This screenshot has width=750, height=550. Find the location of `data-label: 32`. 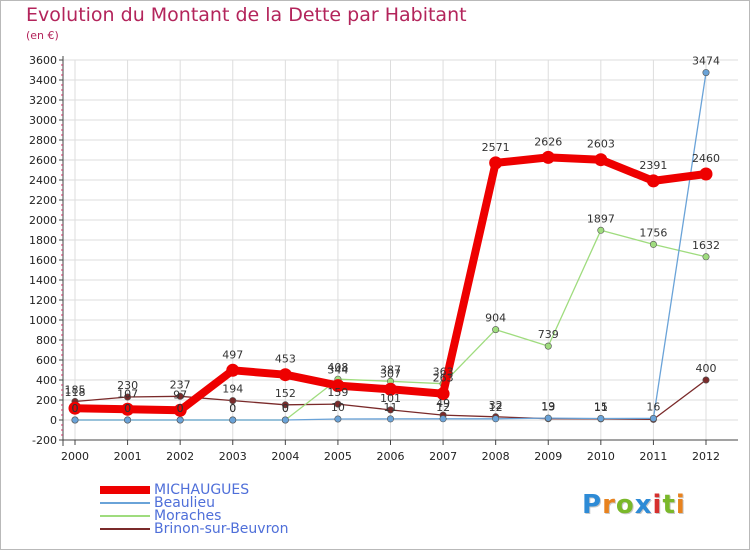

data-label: 32 is located at coordinates (496, 405).